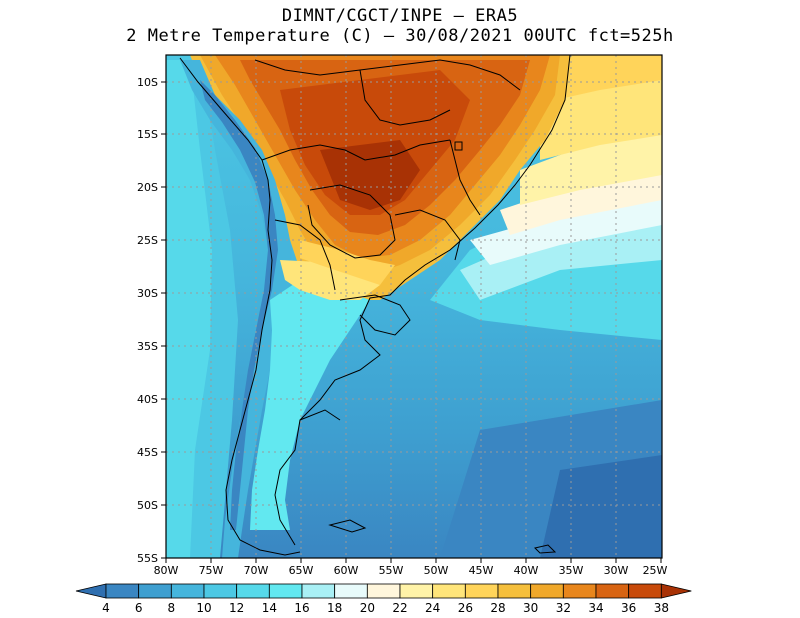 The image size is (800, 618). What do you see at coordinates (399, 608) in the screenshot?
I see `colorbar-label: 22` at bounding box center [399, 608].